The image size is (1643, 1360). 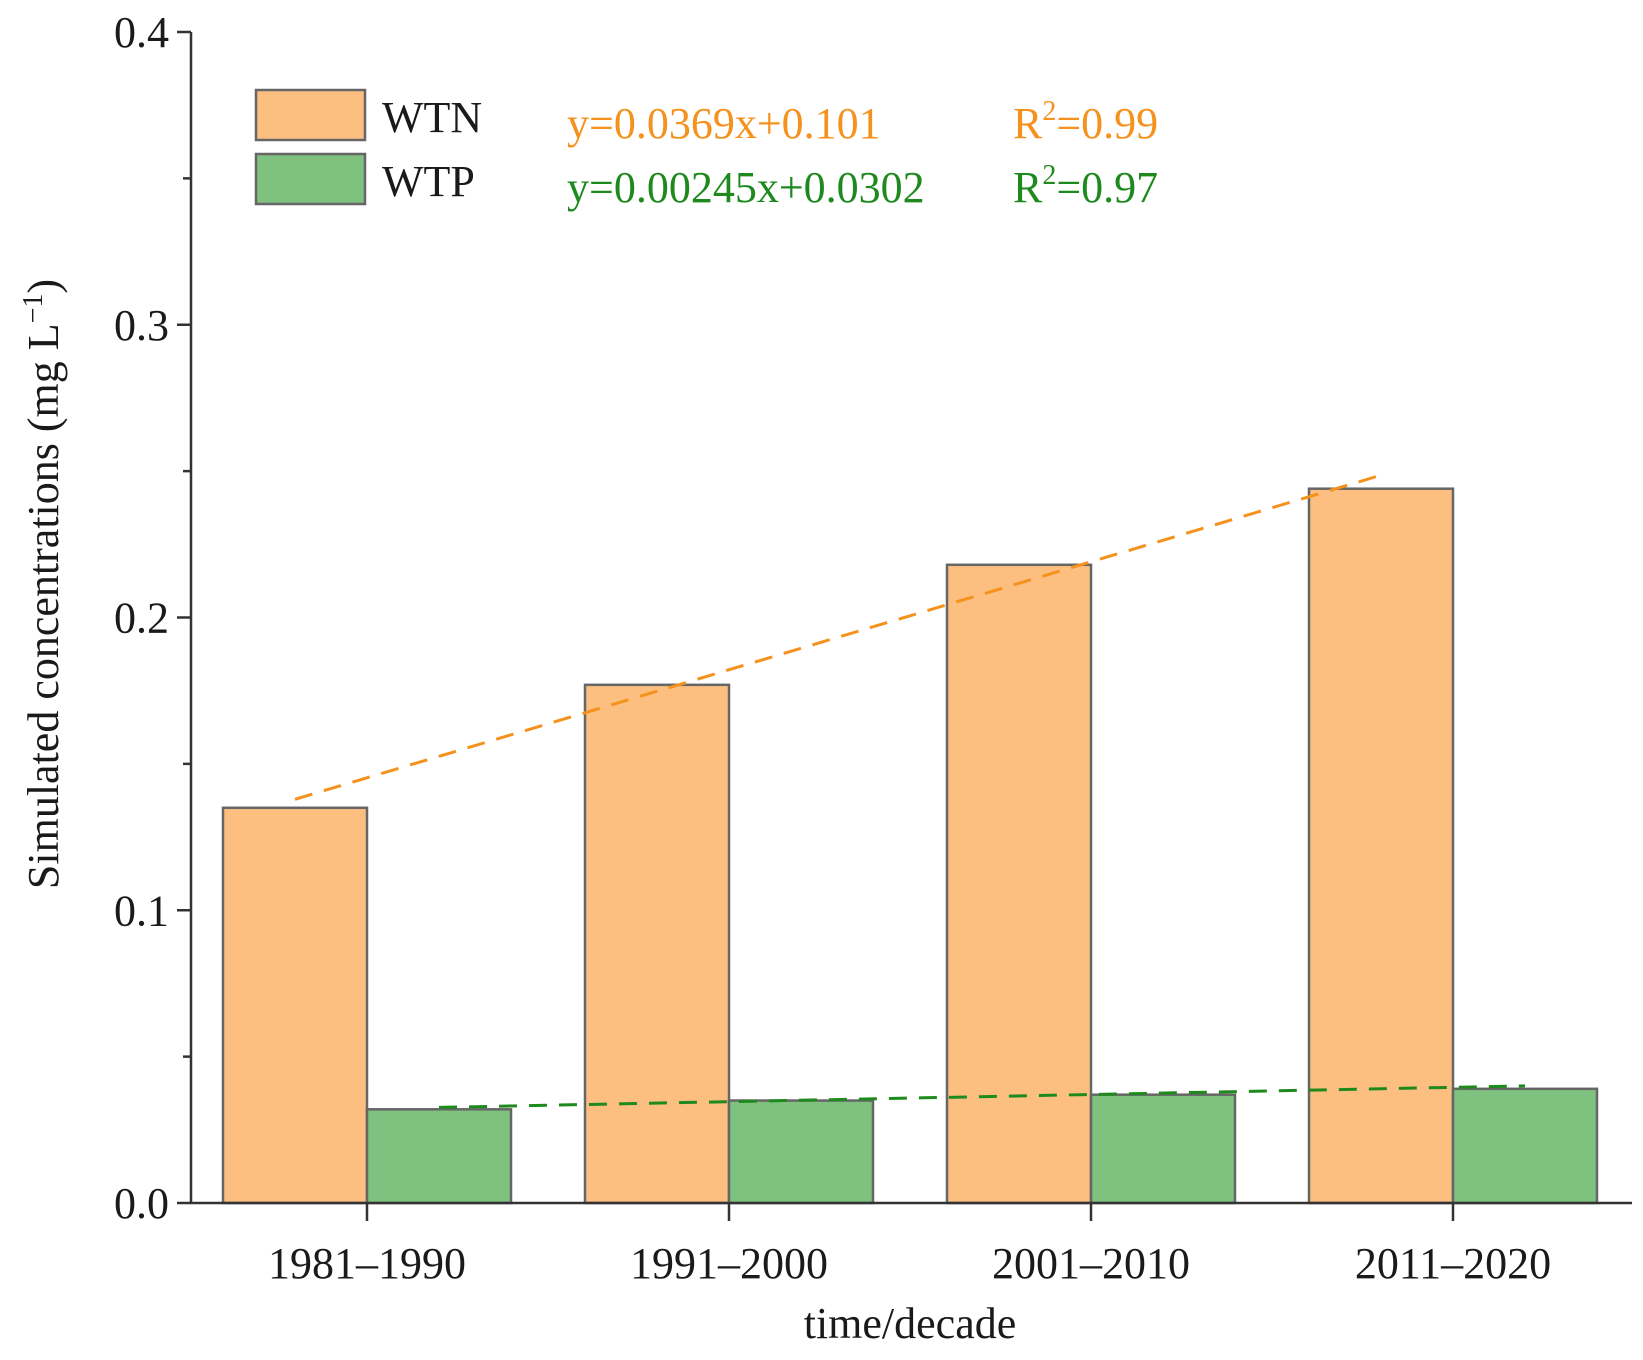 I want to click on x-tick-label: 2011–2020, so click(x=1453, y=1263).